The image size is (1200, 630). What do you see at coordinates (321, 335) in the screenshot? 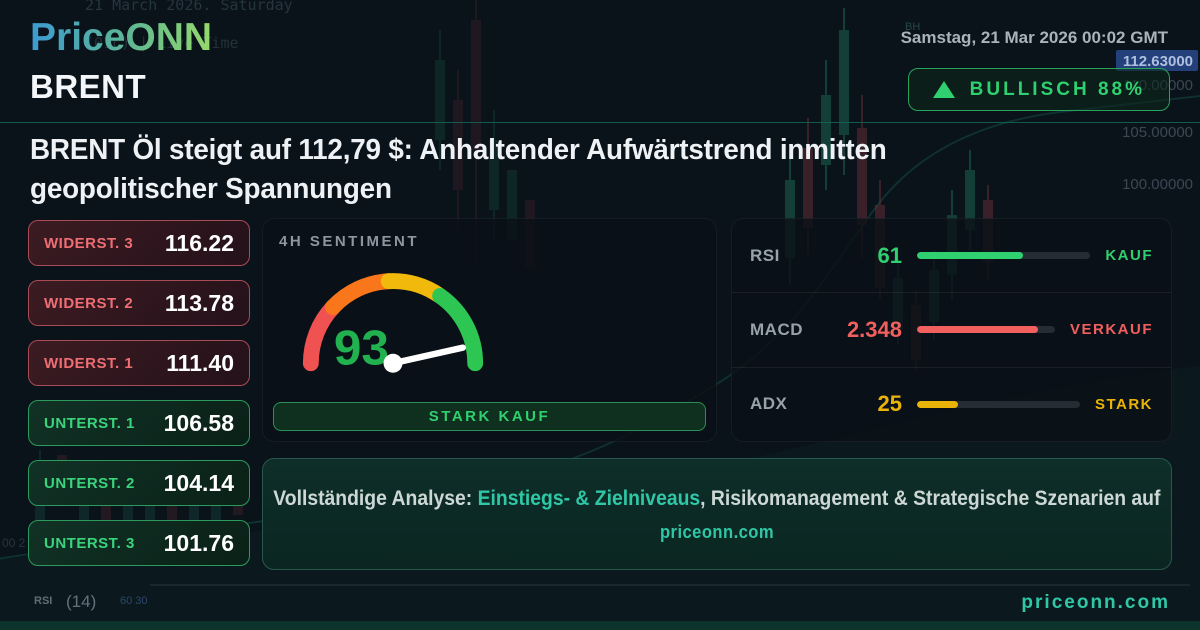
I see `gauge-arc-red` at bounding box center [321, 335].